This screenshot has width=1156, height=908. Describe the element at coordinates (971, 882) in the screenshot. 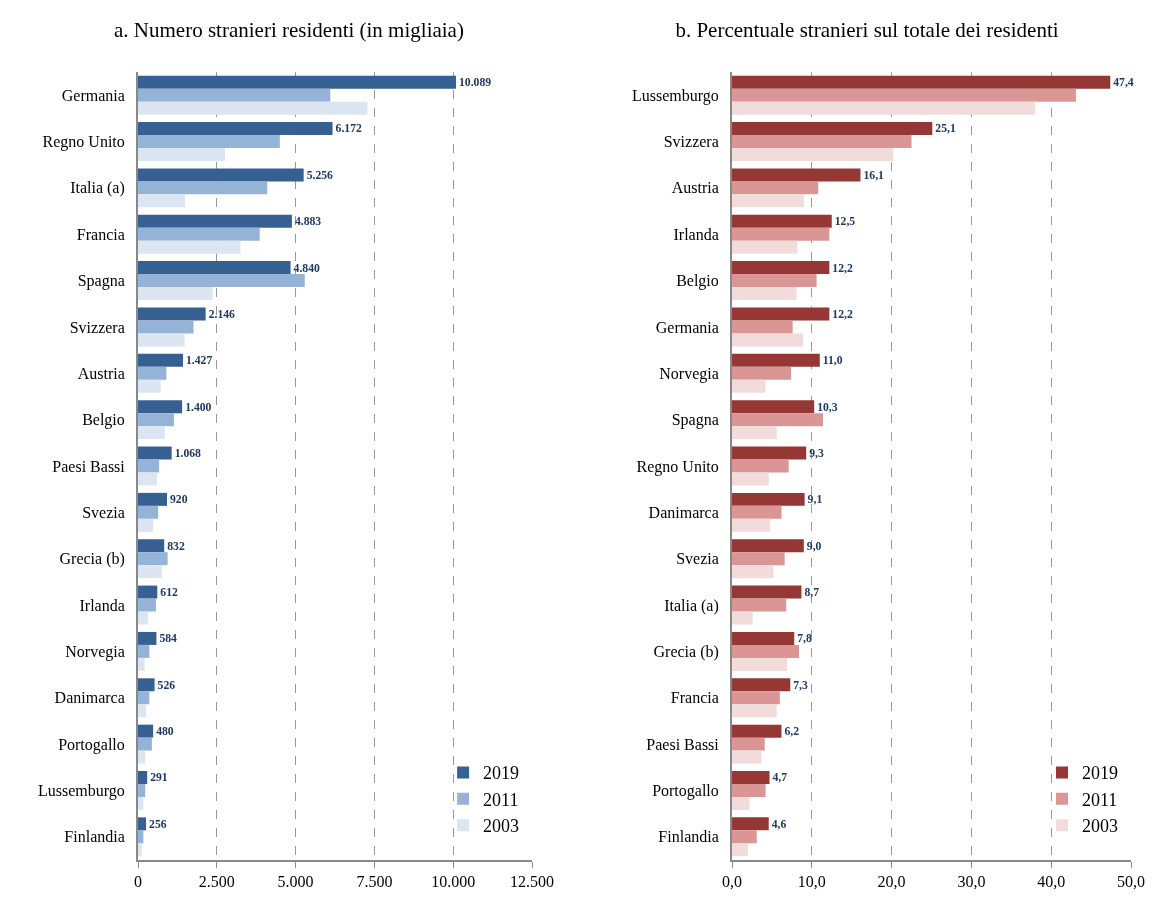

I see `x-tick-label: 30,0` at that location.